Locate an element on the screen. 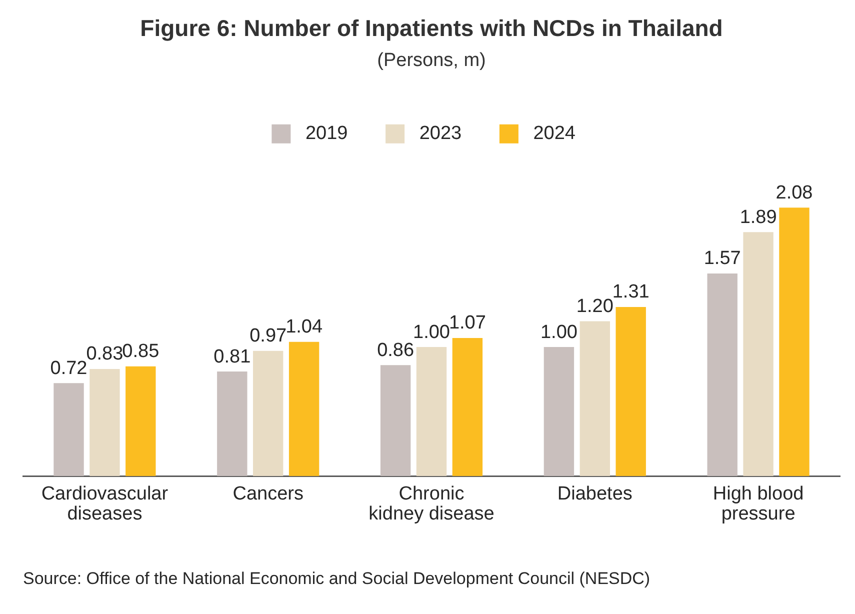 This screenshot has height=614, width=855. data-label: 1.07 is located at coordinates (467, 323).